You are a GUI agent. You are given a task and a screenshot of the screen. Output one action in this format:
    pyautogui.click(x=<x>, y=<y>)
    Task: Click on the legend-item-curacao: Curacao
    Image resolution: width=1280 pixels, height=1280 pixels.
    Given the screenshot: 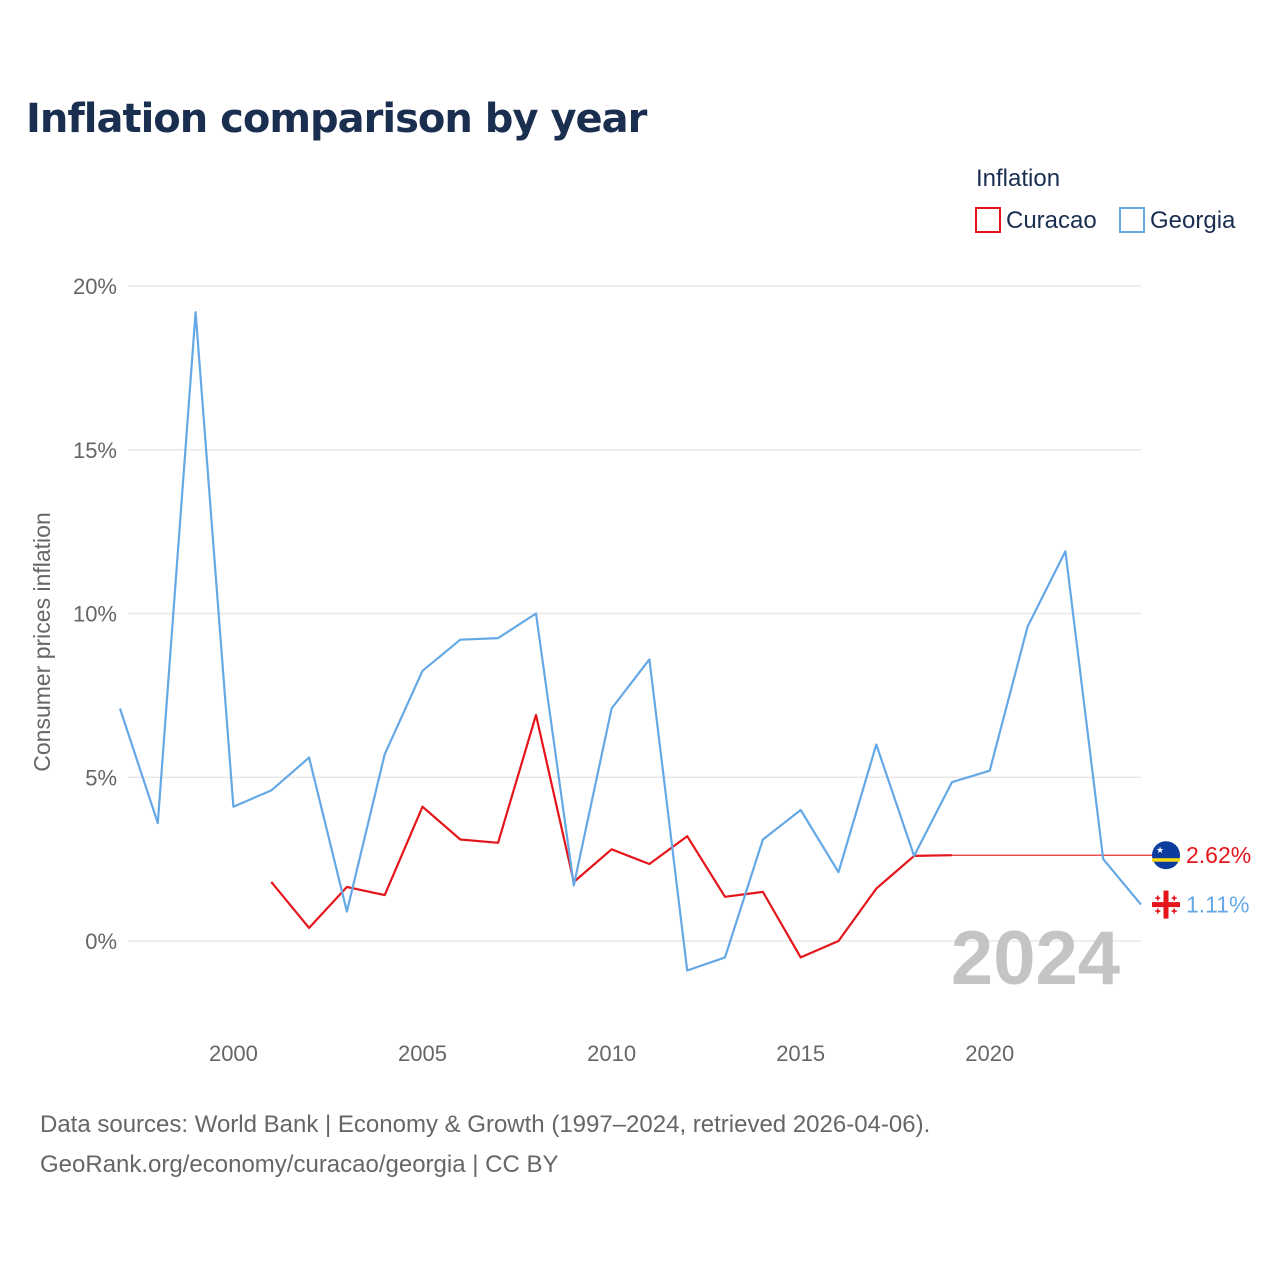 What is the action you would take?
    pyautogui.click(x=1036, y=220)
    